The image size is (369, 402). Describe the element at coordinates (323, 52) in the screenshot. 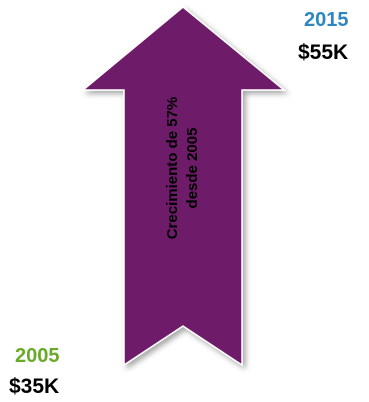

I see `end-amount-label: $55K` at that location.